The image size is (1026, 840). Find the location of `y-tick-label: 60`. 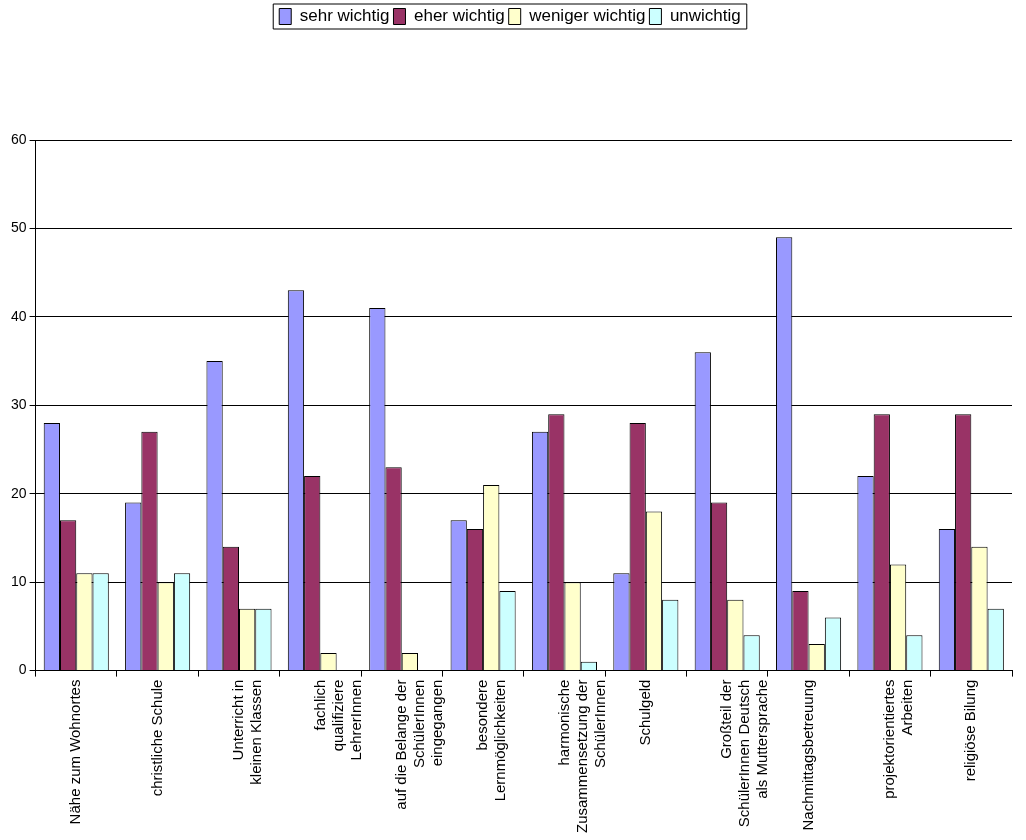

y-tick-label: 60 is located at coordinates (18, 138).